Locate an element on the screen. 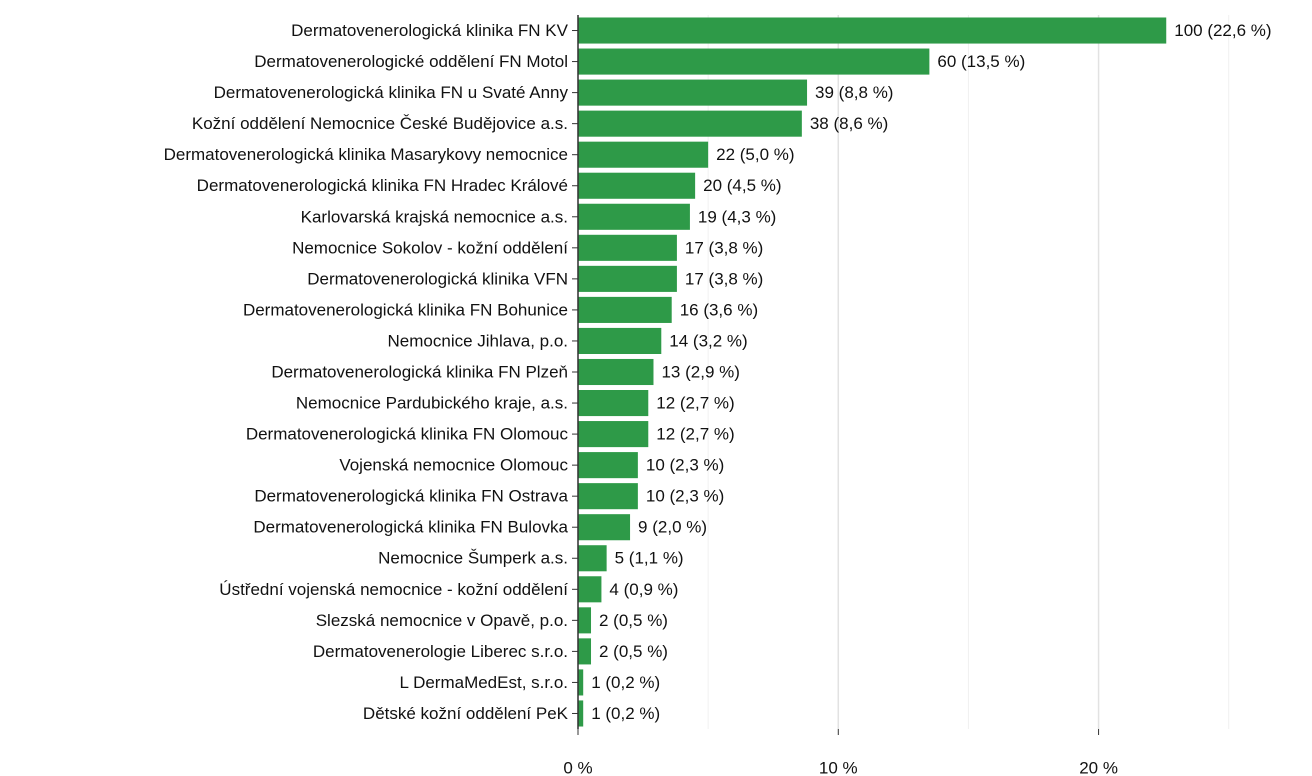 This screenshot has width=1312, height=776. y-tick-label: Dermatovenerologická klinika FN Plzeň is located at coordinates (419, 371).